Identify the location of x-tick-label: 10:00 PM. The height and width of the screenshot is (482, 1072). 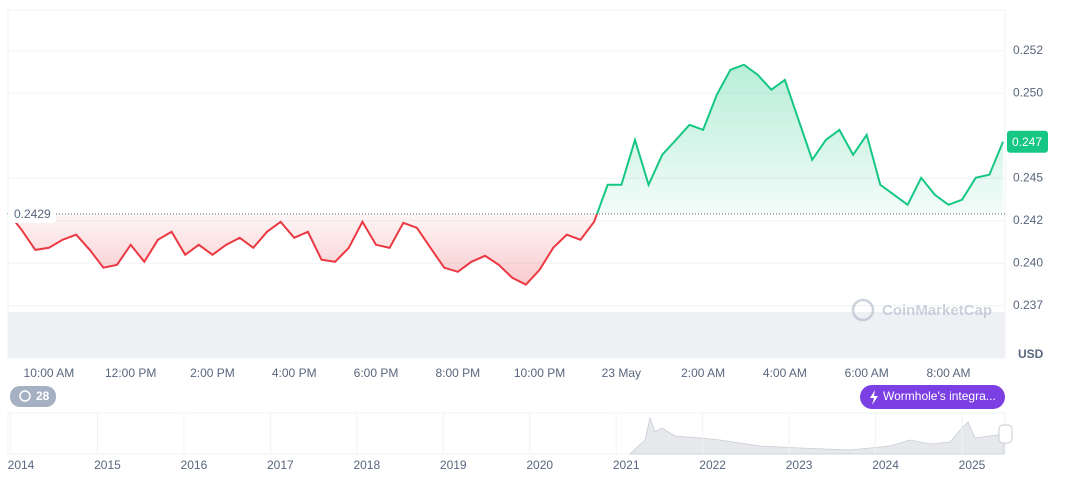
(539, 373).